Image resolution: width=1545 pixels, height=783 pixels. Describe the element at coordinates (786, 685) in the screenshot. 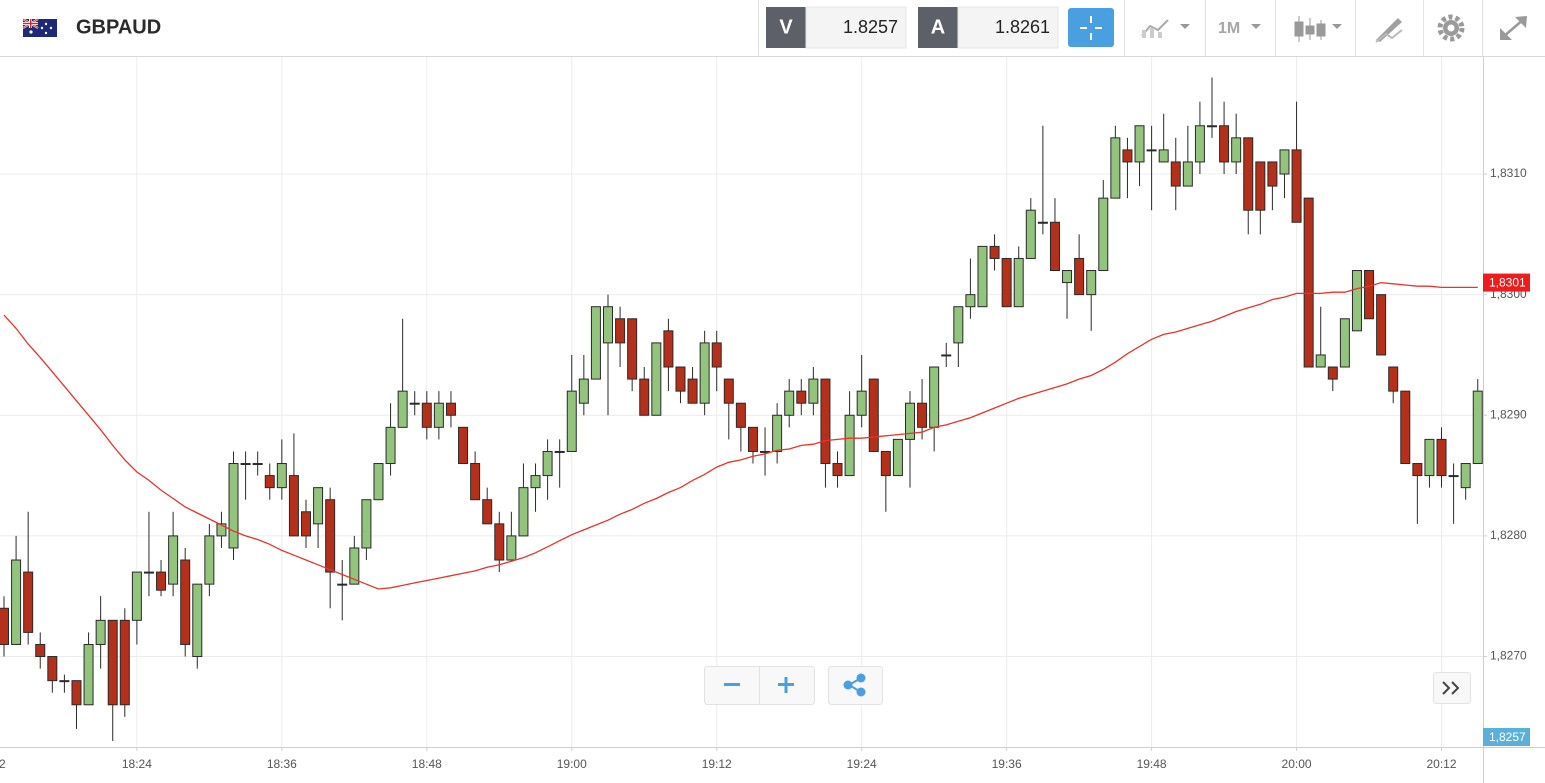

I see `zoom-in-button` at that location.